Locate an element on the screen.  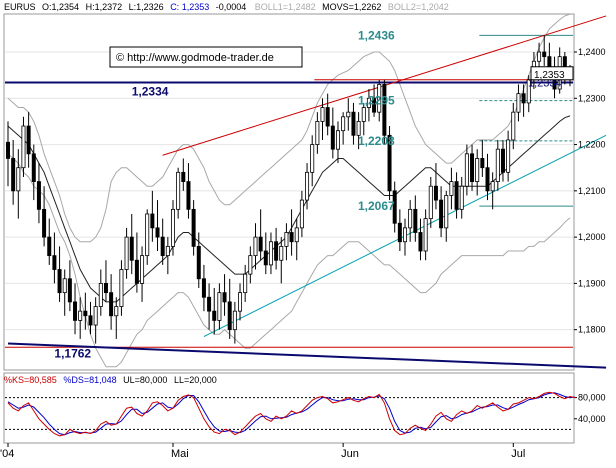
header-symbol: EURUS is located at coordinates (20, 7).